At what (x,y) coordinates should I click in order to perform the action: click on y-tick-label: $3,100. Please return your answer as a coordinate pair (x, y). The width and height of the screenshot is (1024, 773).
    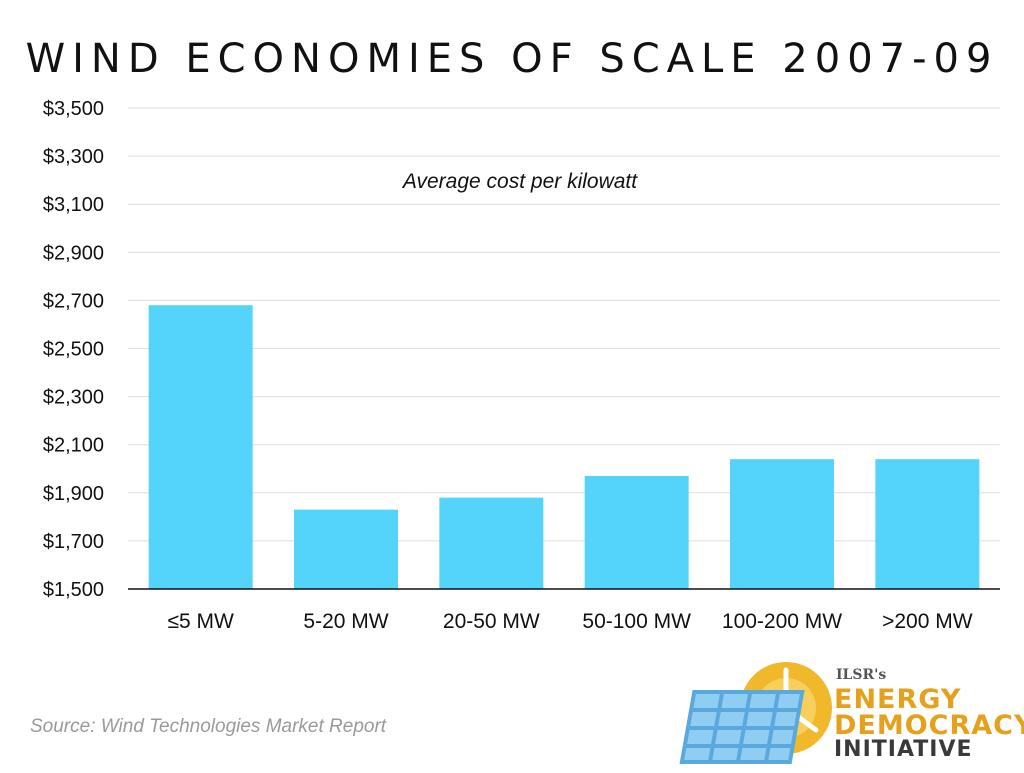
    Looking at the image, I should click on (73, 205).